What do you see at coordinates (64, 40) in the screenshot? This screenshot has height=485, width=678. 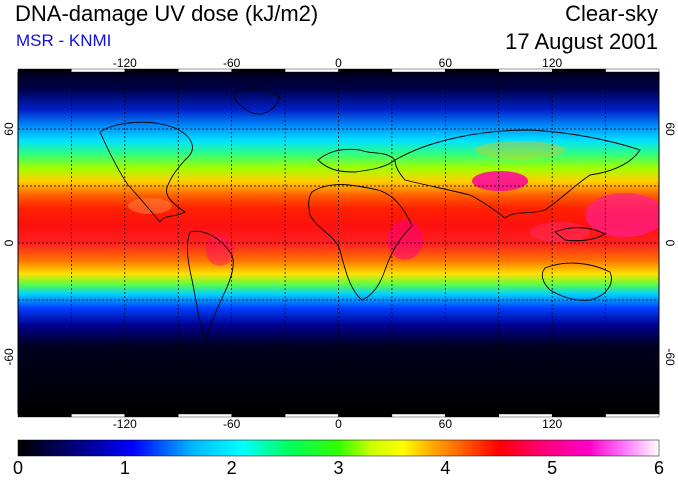 I see `source-label: MSR - KNMI` at bounding box center [64, 40].